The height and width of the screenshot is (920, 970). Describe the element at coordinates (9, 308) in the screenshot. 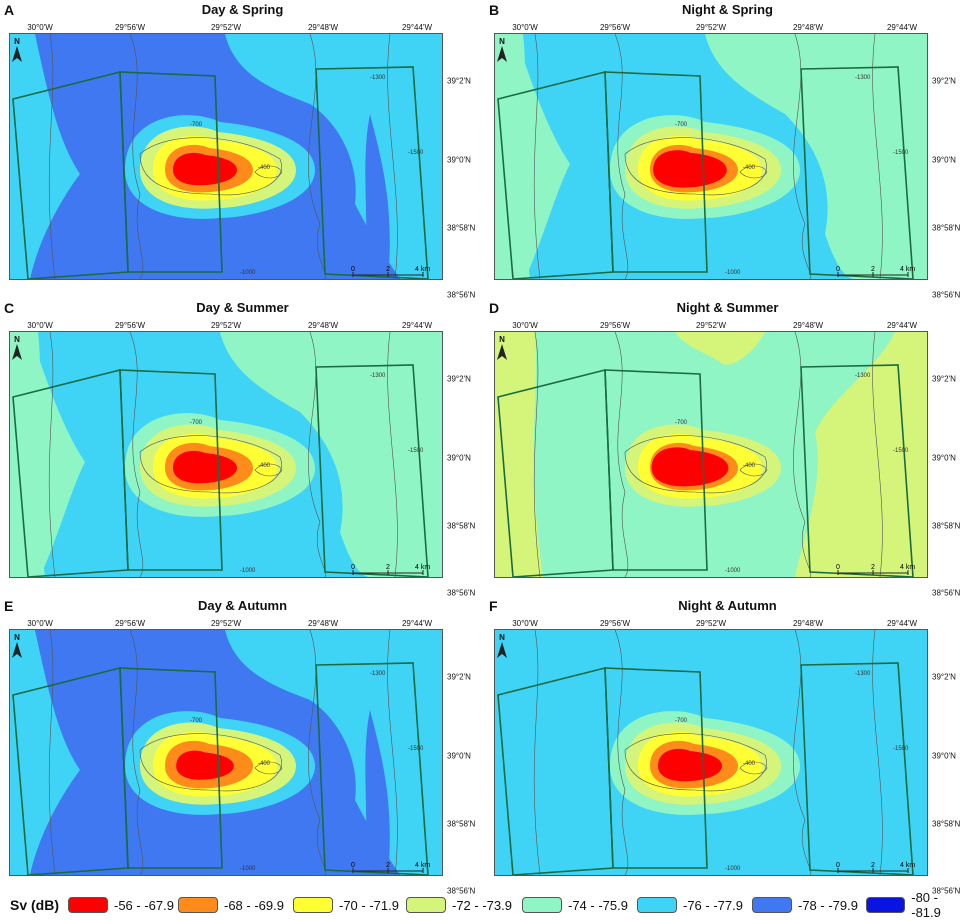

I see `panel-letter: C` at that location.